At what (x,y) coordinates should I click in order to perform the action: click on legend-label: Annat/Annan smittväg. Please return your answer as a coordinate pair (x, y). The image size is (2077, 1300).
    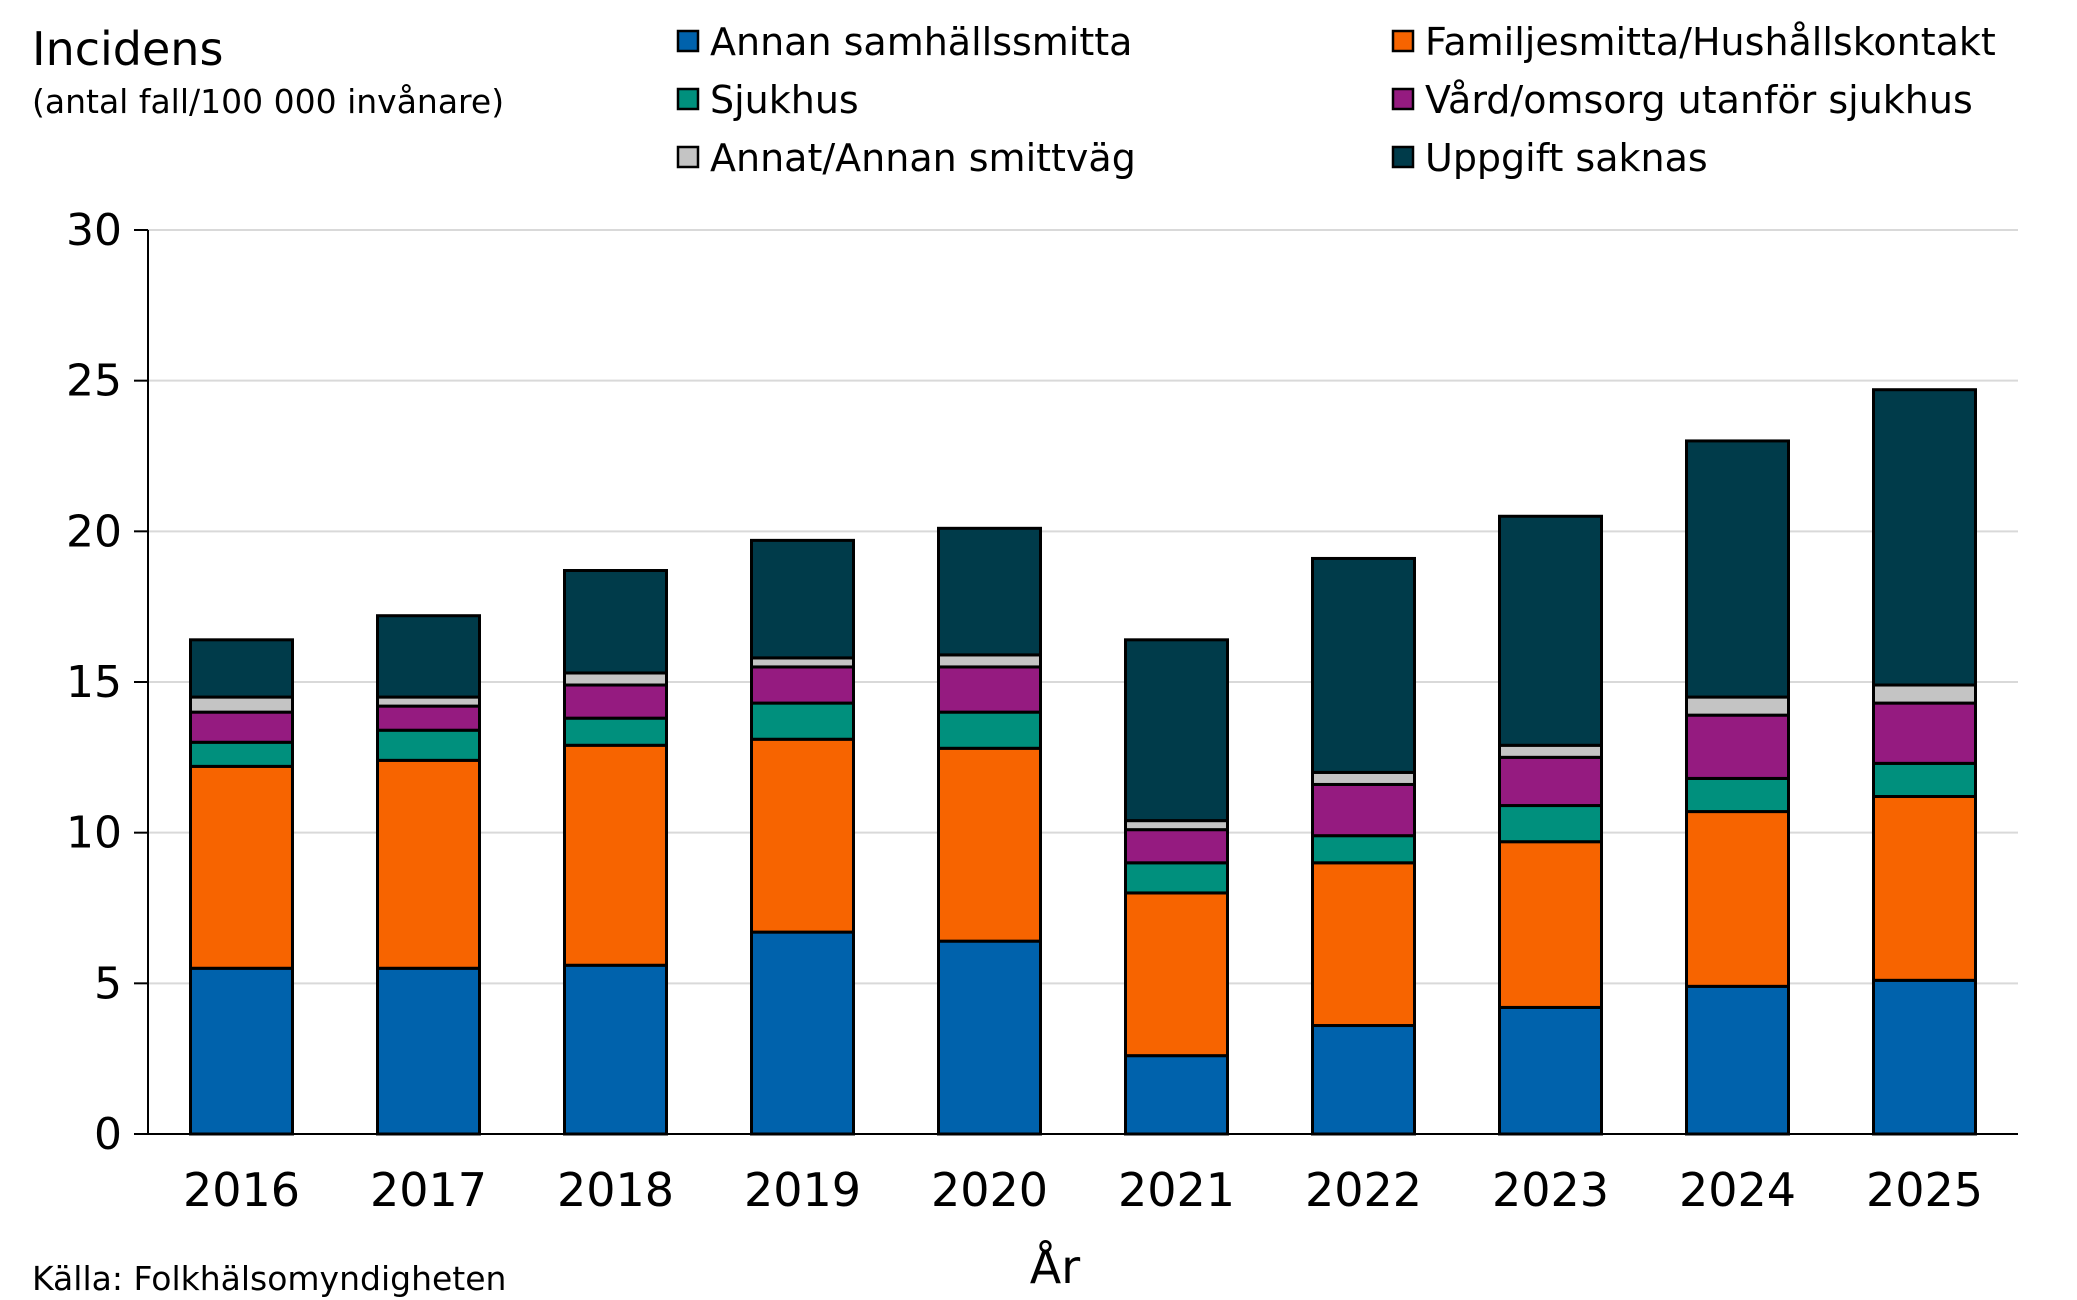
    Looking at the image, I should click on (923, 158).